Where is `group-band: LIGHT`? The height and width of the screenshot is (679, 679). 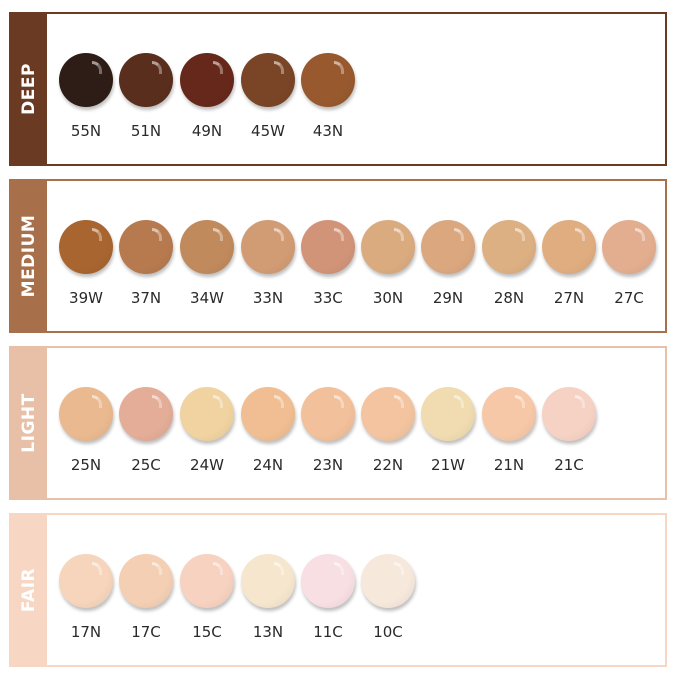 group-band: LIGHT is located at coordinates (29, 423).